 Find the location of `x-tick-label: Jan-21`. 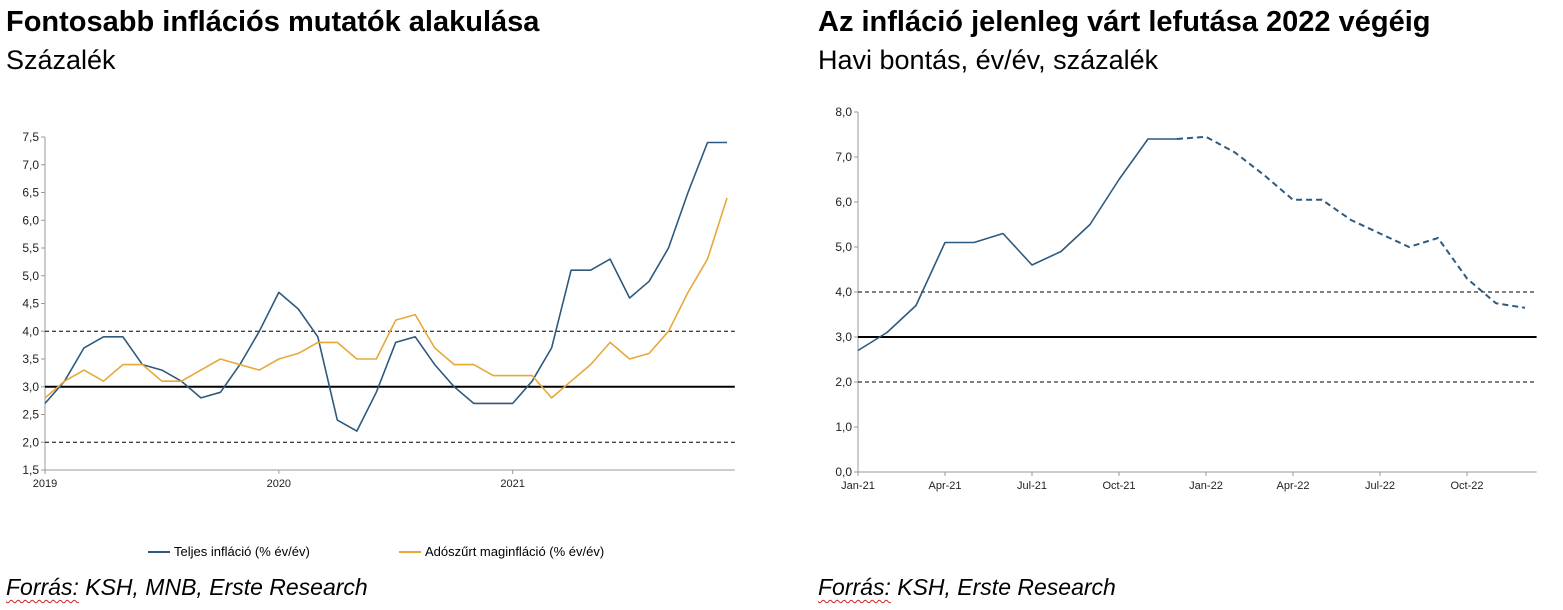

x-tick-label: Jan-21 is located at coordinates (858, 486).